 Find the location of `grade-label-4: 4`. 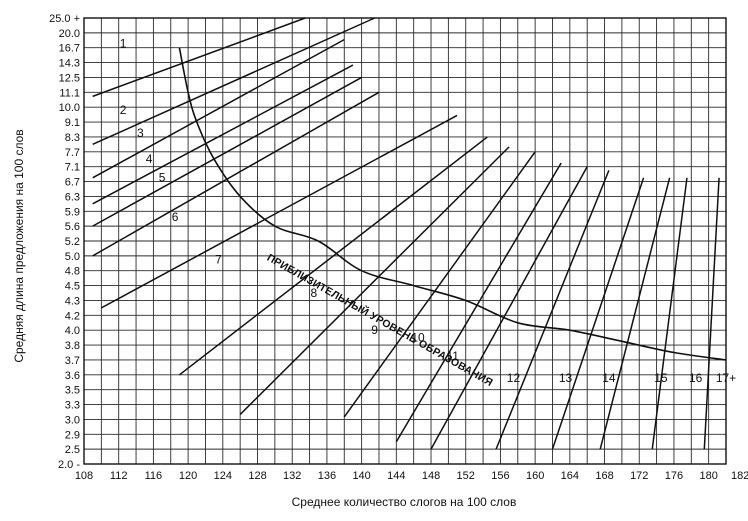

grade-label-4: 4 is located at coordinates (149, 159).